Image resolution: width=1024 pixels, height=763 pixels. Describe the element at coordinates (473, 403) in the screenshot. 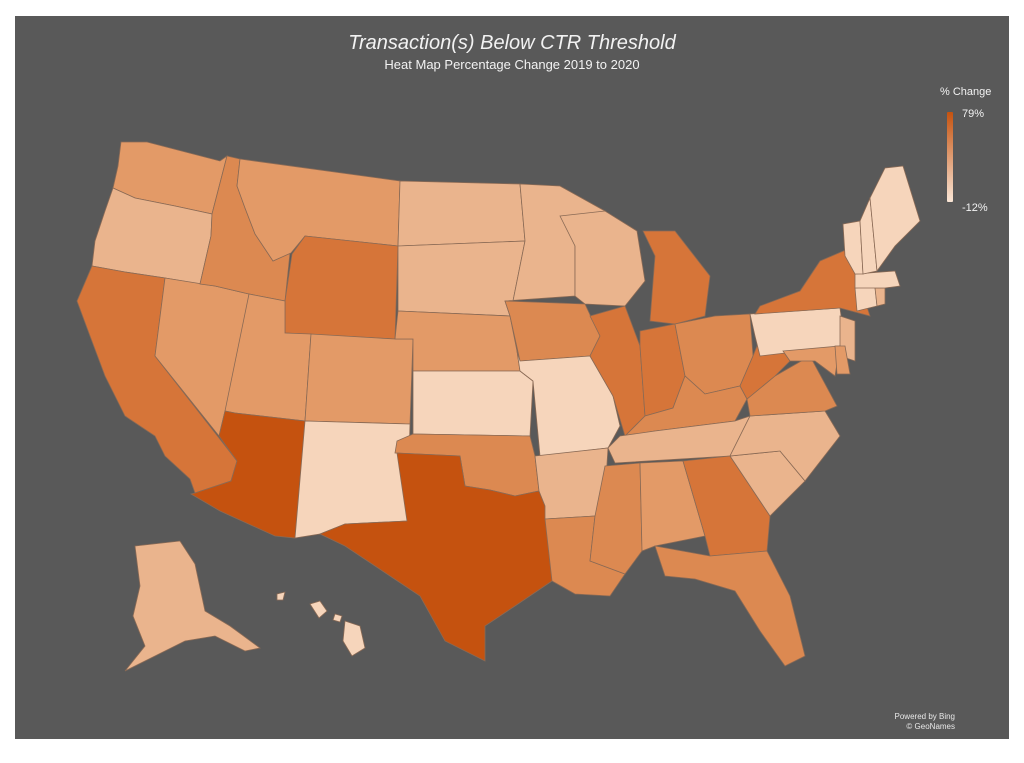

I see `state-ks` at that location.